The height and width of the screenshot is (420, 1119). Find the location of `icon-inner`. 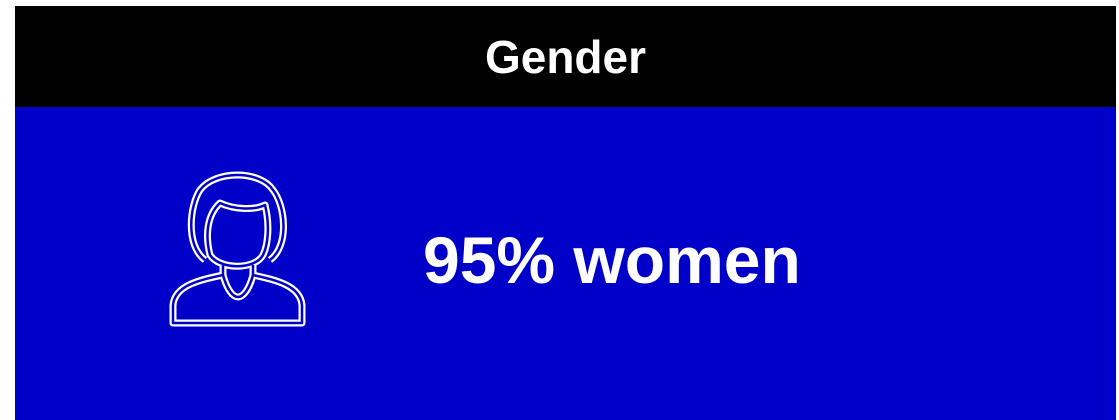

icon-inner is located at coordinates (237, 249).